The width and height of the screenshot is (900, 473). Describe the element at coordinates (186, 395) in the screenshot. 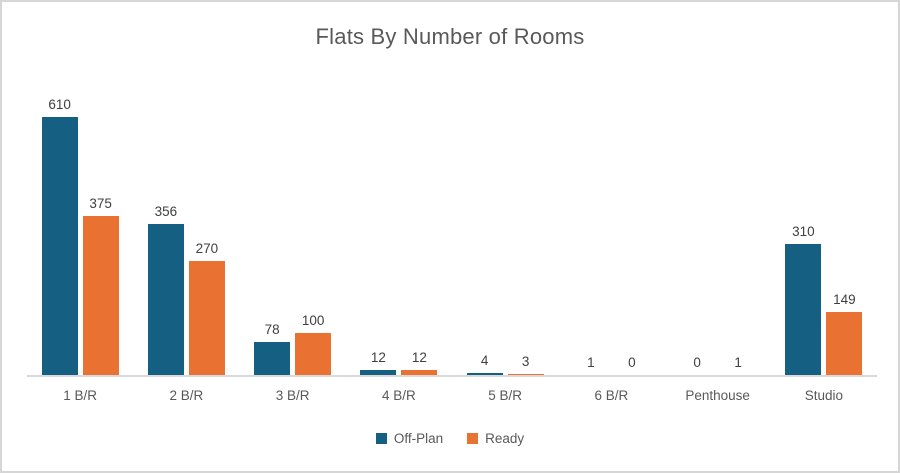

I see `x-axis-label-2-b-r: 2 B/R` at that location.